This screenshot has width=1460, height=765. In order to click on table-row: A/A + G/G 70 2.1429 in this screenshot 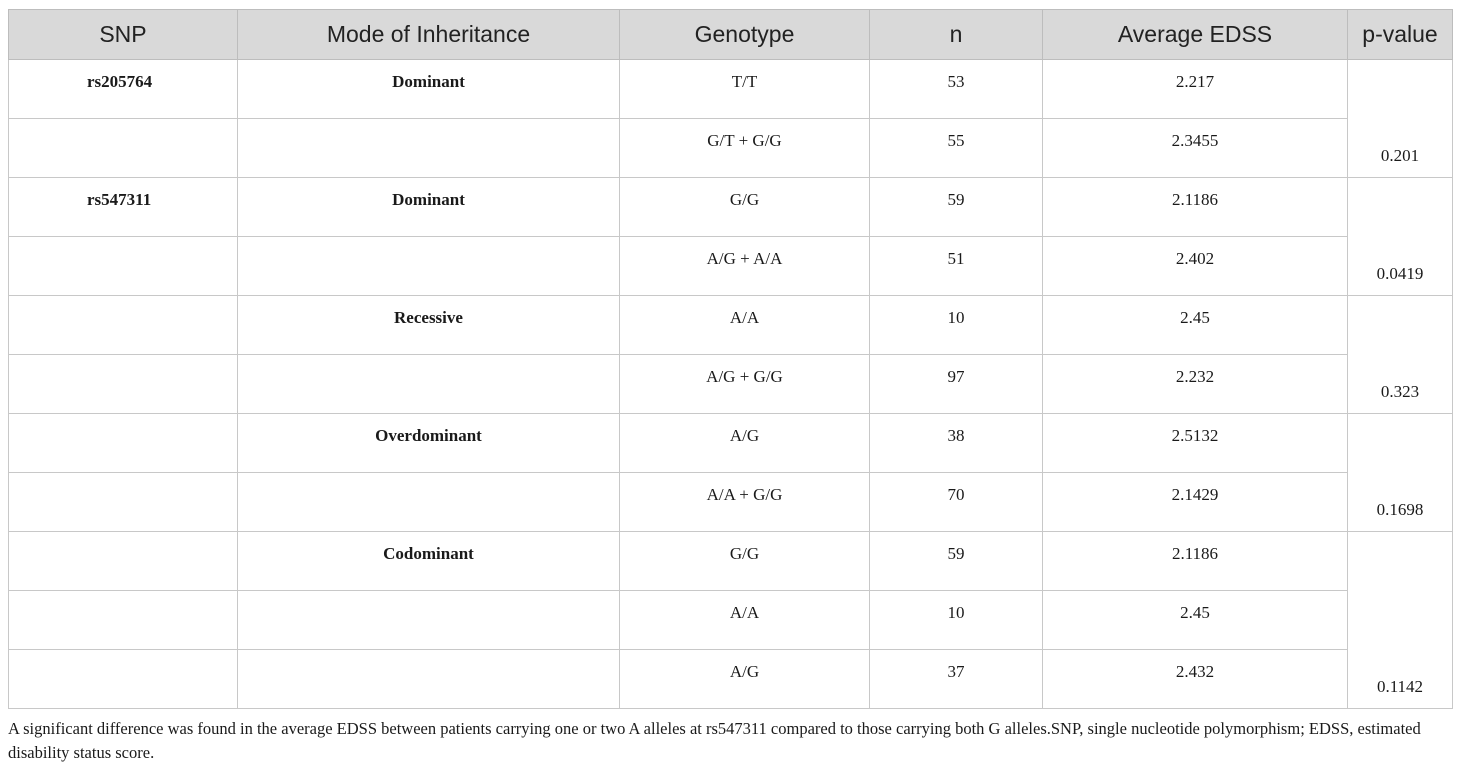, I will do `click(730, 502)`.